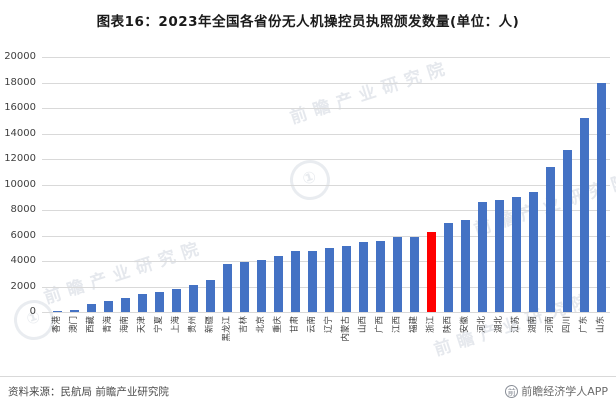 The image size is (616, 407). I want to click on brand-label: 前瞻经济学人APP, so click(564, 391).